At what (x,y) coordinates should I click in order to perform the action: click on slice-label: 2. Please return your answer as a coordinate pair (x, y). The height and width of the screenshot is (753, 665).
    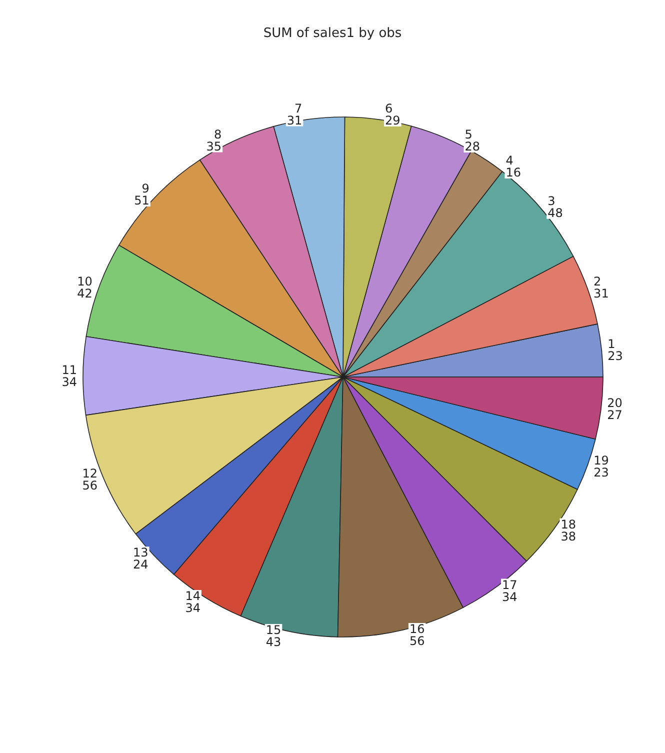
    Looking at the image, I should click on (598, 281).